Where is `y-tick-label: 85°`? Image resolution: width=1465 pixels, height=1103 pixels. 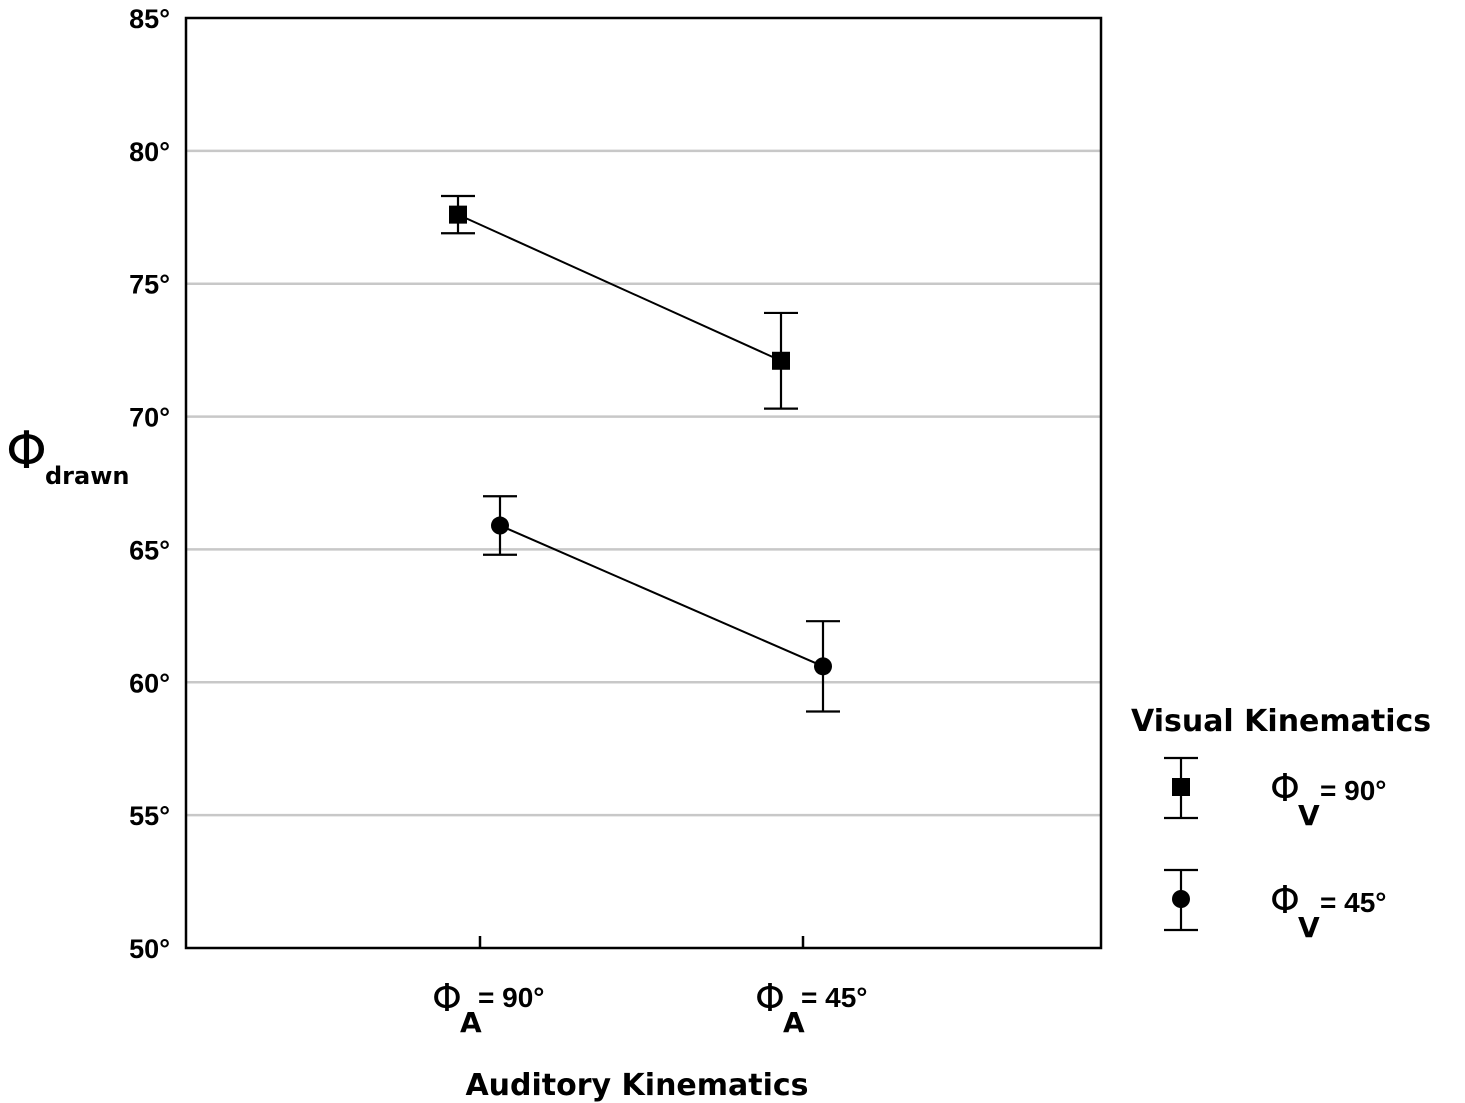
y-tick-label: 85° is located at coordinates (149, 19).